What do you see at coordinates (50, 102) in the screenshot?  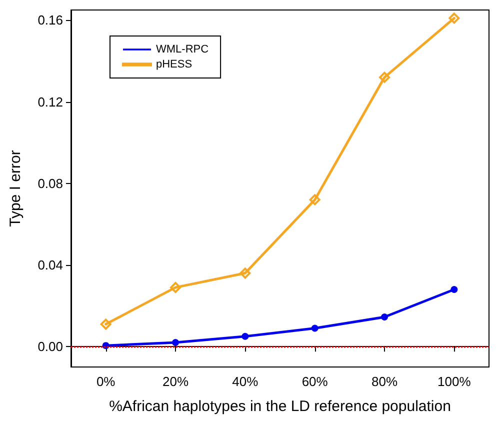 I see `y-tick-label: 0.12` at bounding box center [50, 102].